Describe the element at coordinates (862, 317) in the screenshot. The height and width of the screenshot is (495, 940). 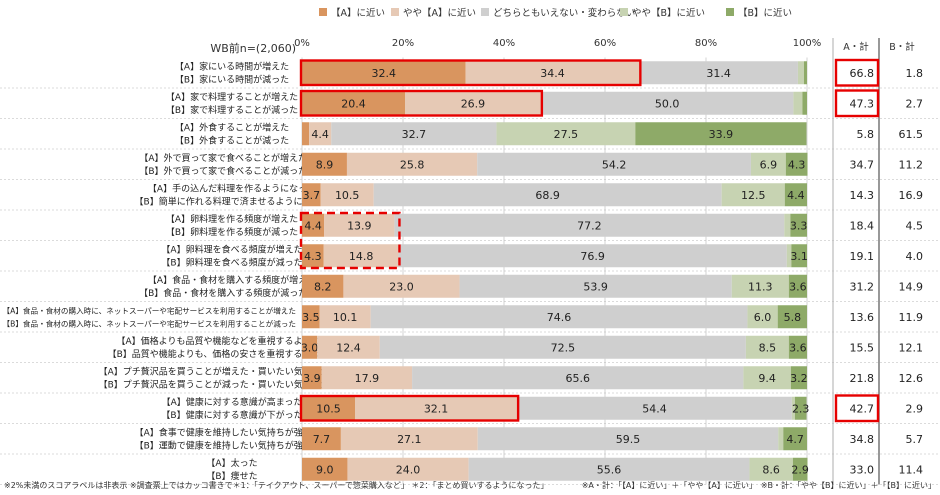
I see `a-total-value: 13.6` at that location.